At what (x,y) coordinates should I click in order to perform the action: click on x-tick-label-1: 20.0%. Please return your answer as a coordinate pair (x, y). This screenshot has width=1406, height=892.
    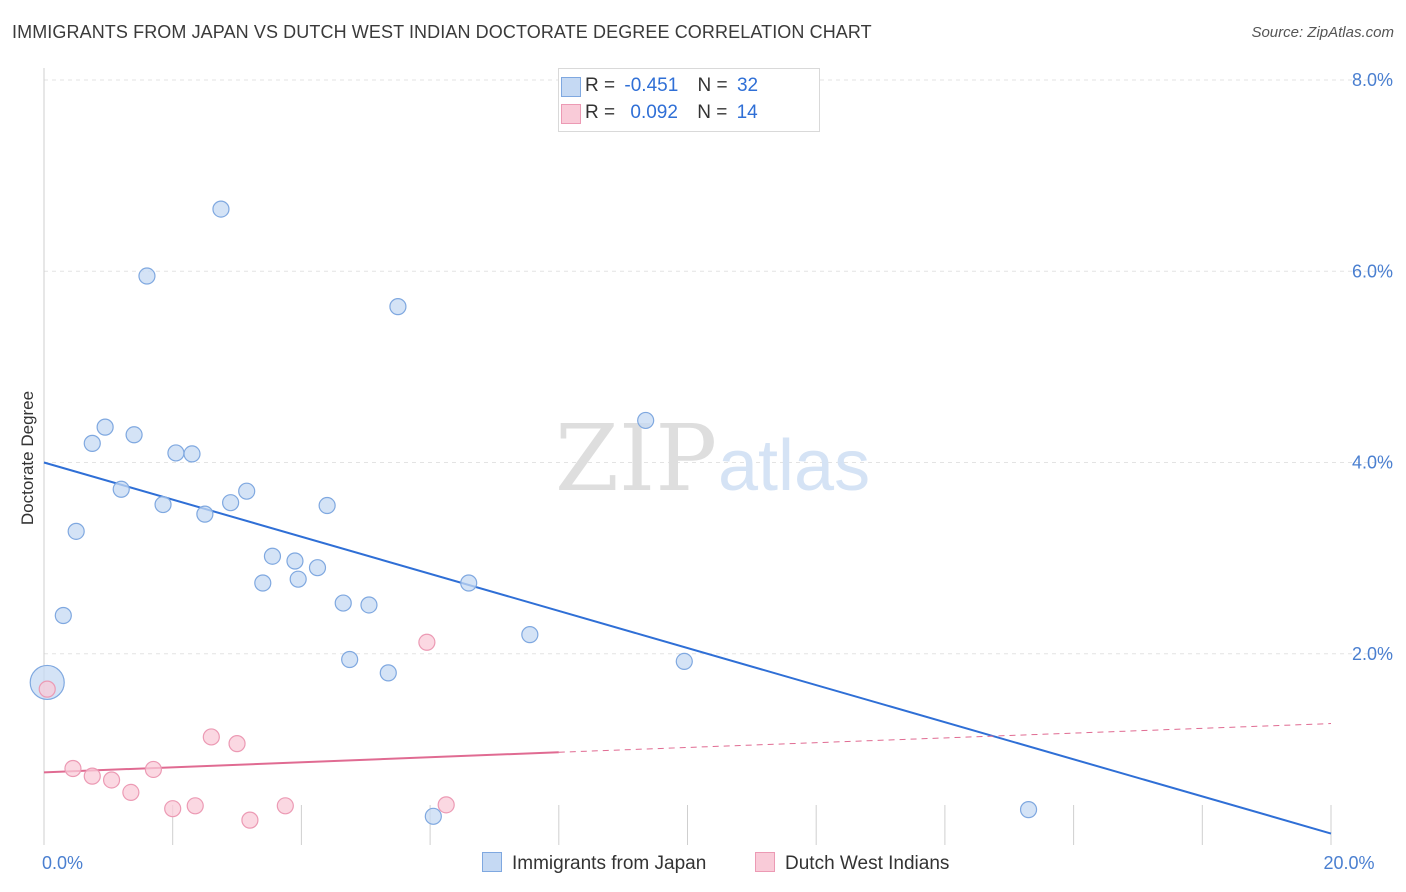
    Looking at the image, I should click on (1348, 863).